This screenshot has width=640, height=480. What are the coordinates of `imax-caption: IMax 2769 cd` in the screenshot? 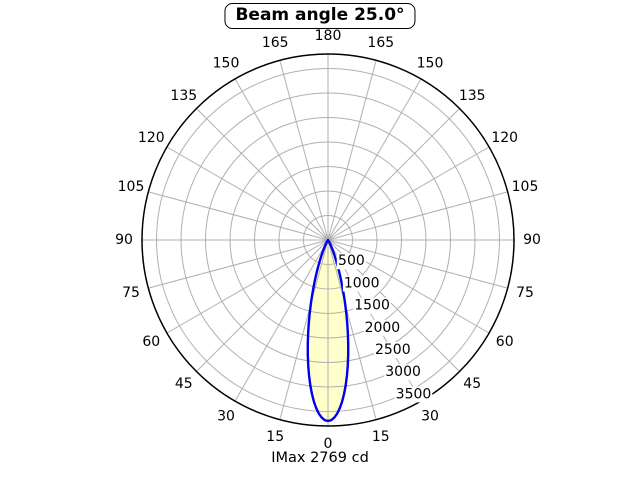 It's located at (320, 458).